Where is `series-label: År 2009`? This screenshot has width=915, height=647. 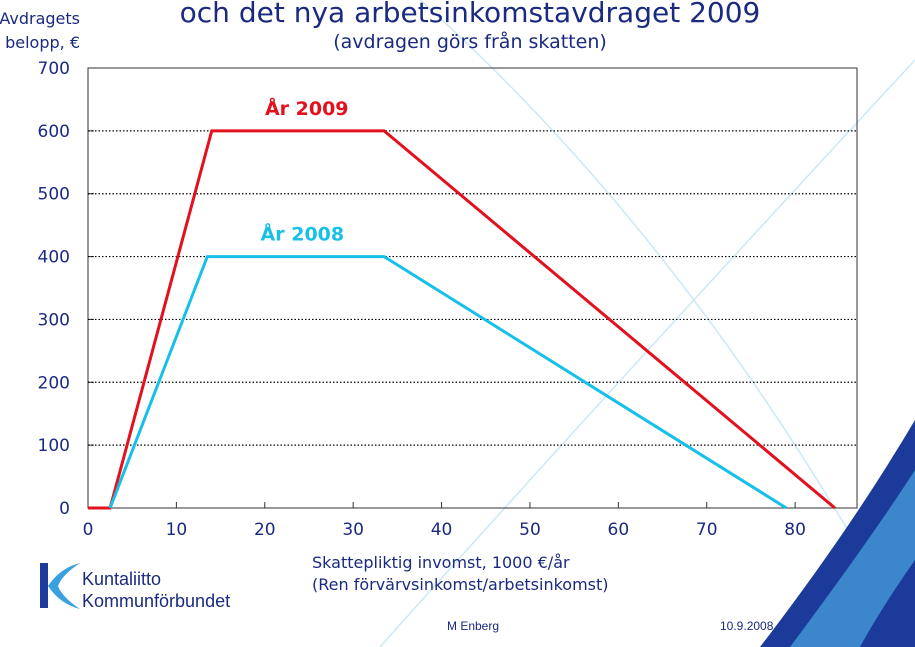 series-label: År 2009 is located at coordinates (307, 108).